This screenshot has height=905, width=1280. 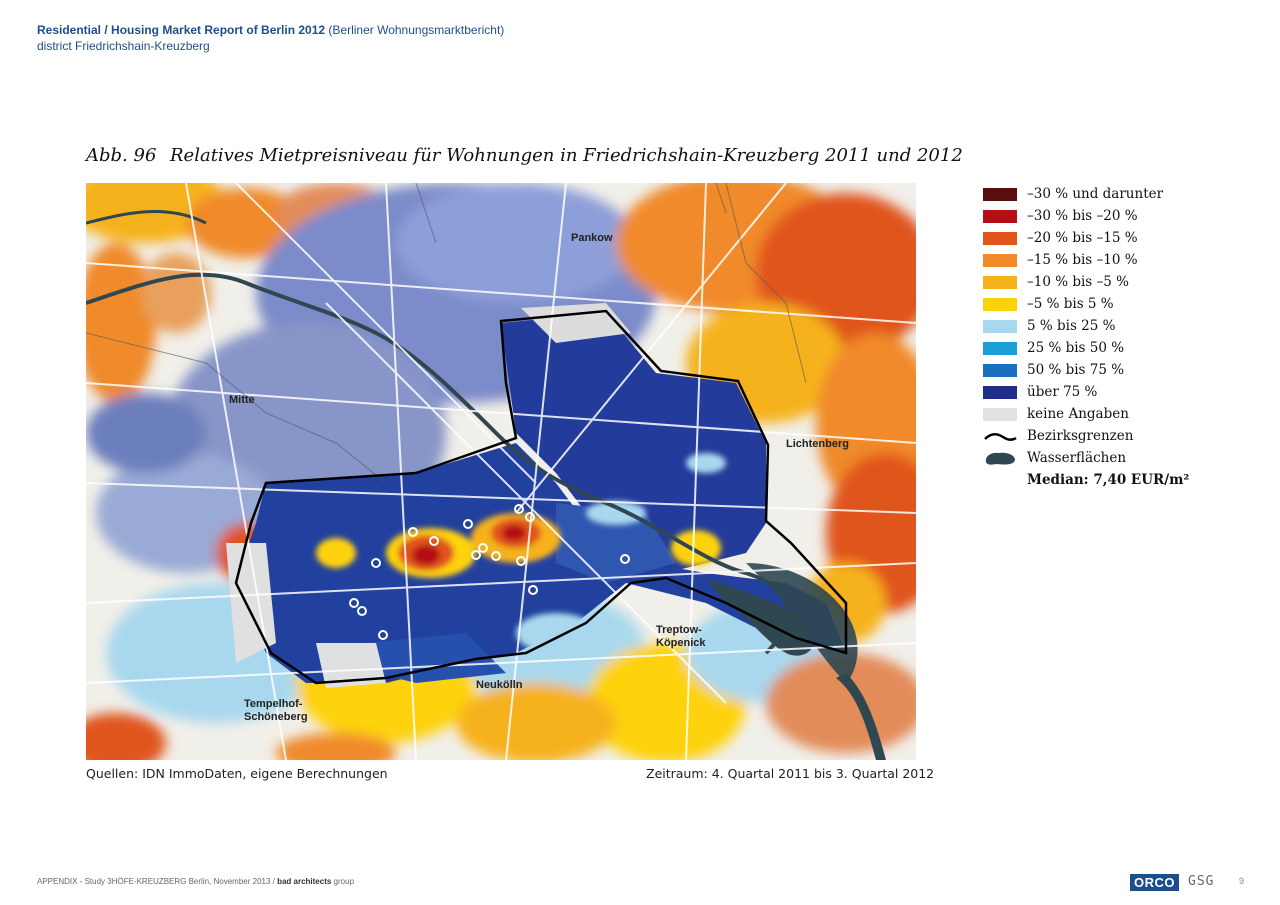 I want to click on legend-label: über 75 %, so click(x=1062, y=392).